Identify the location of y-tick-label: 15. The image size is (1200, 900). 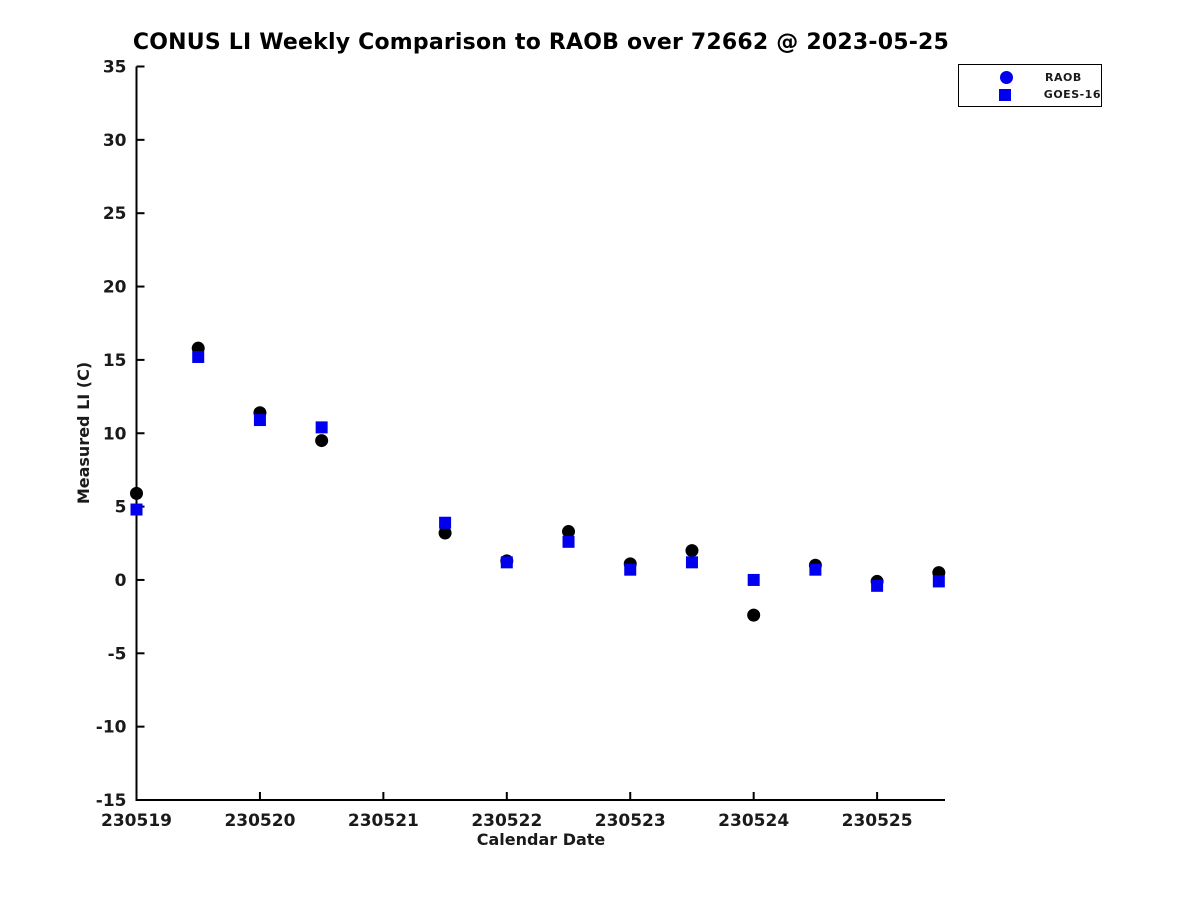
(115, 361).